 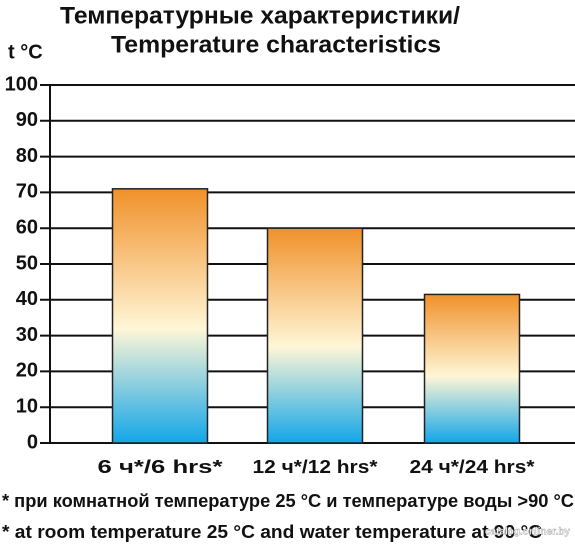 I want to click on y-tick-label: 30, so click(x=27, y=335).